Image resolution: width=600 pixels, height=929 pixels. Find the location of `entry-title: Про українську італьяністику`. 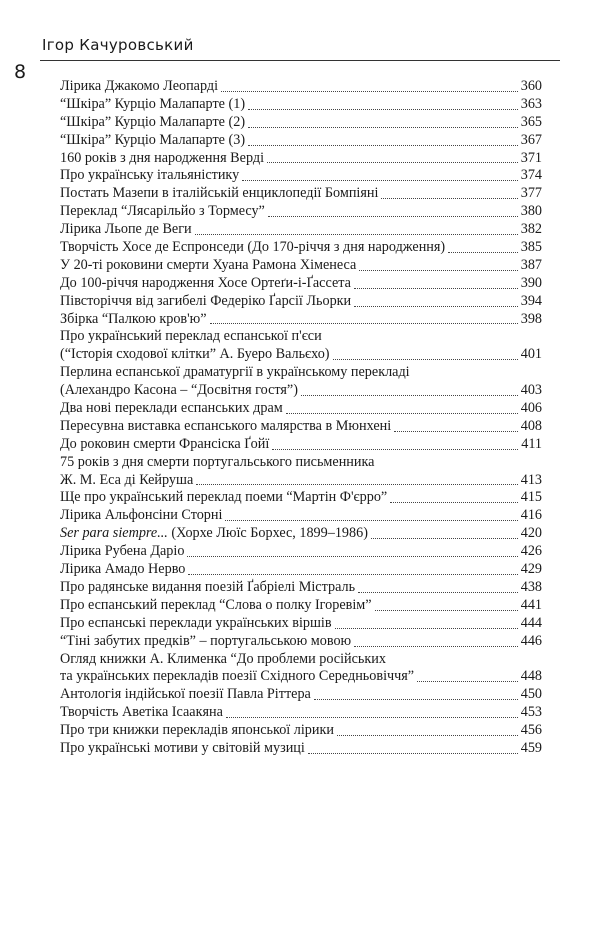

entry-title: Про українську італьяністику is located at coordinates (149, 176).